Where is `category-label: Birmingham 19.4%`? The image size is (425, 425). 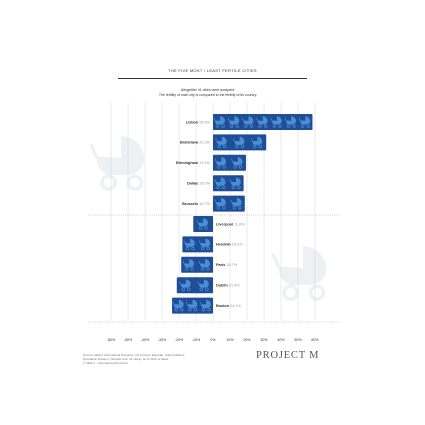 category-label: Birmingham 19.4% is located at coordinates (193, 163).